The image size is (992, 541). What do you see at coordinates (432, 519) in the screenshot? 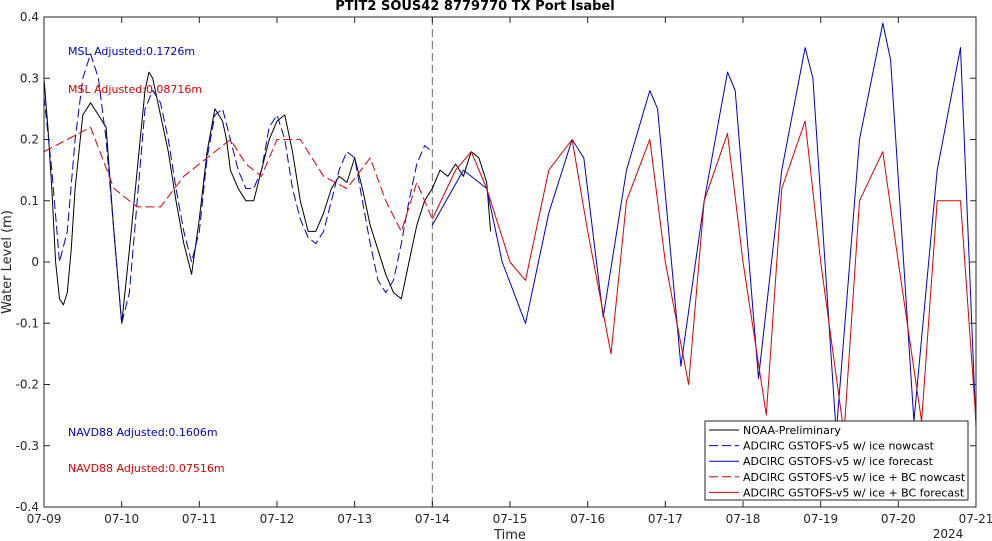
I see `x-tick-label: 07-14` at bounding box center [432, 519].